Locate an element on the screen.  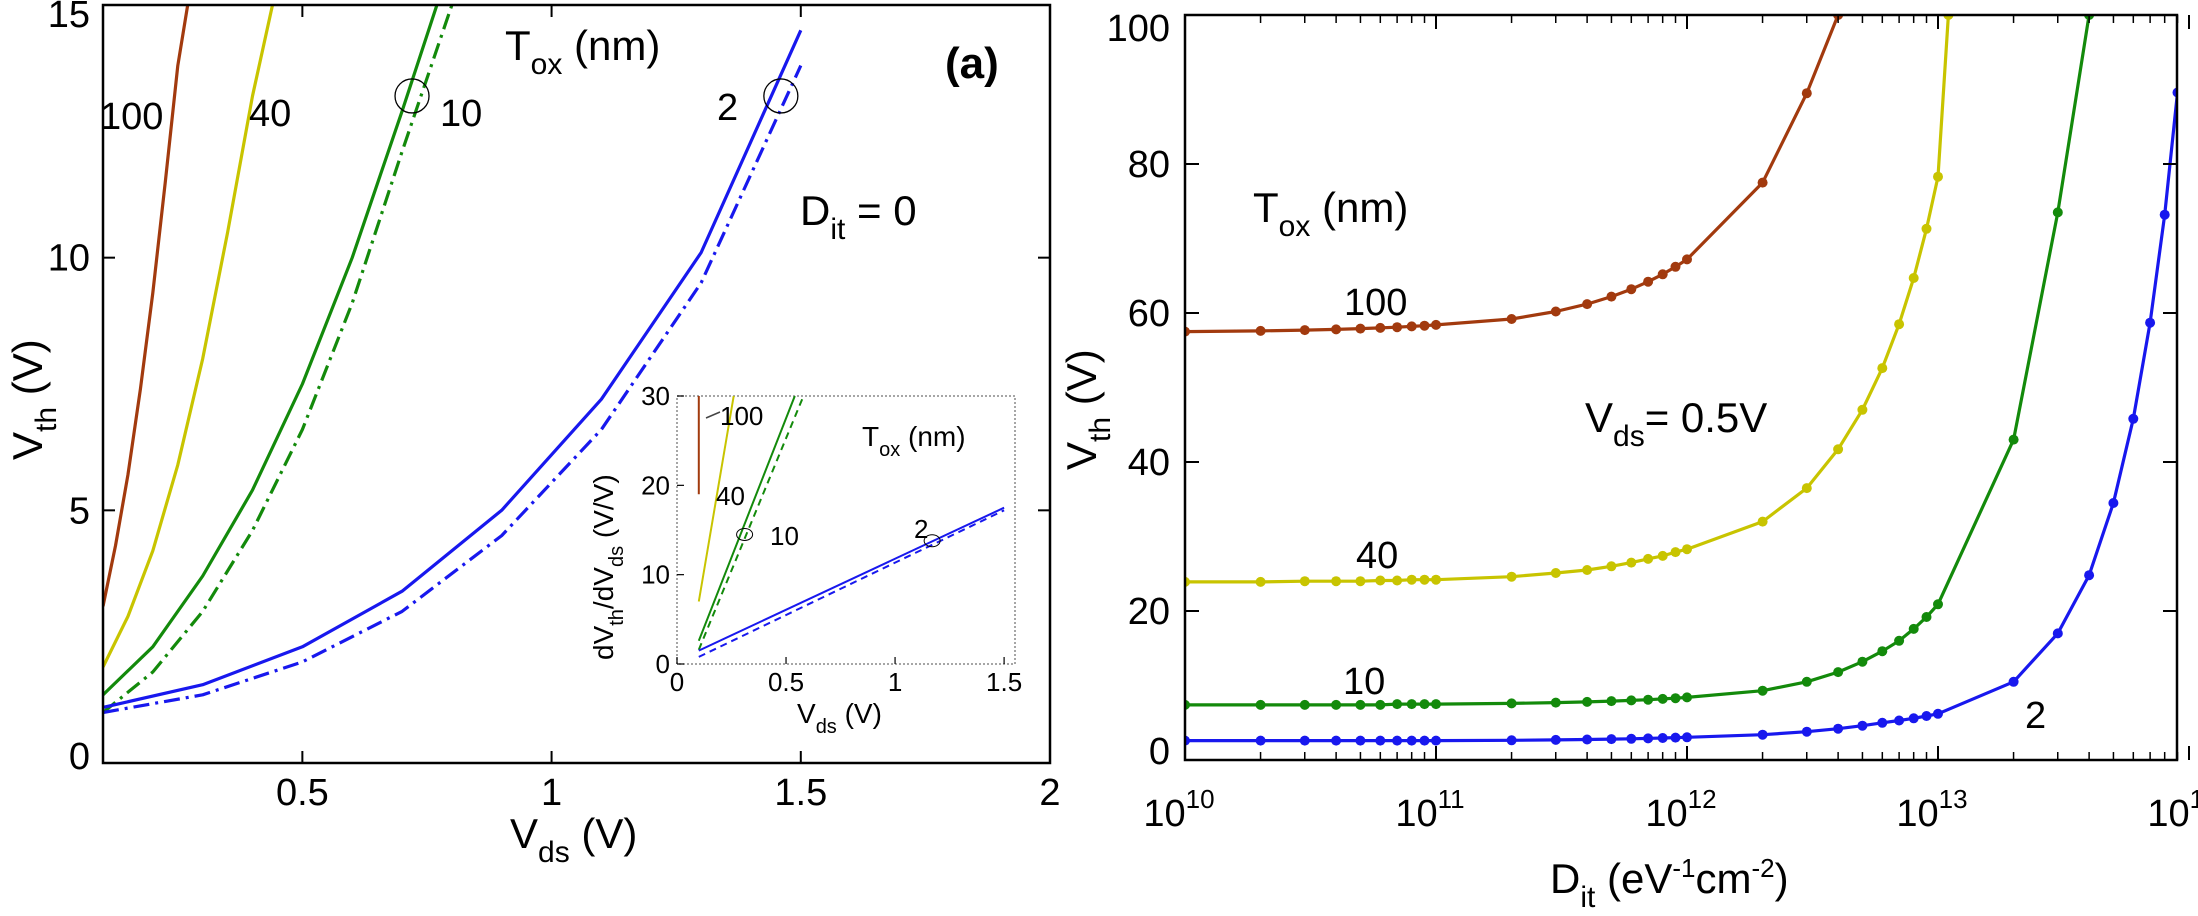
inset-label-100: 100 is located at coordinates (741, 416).